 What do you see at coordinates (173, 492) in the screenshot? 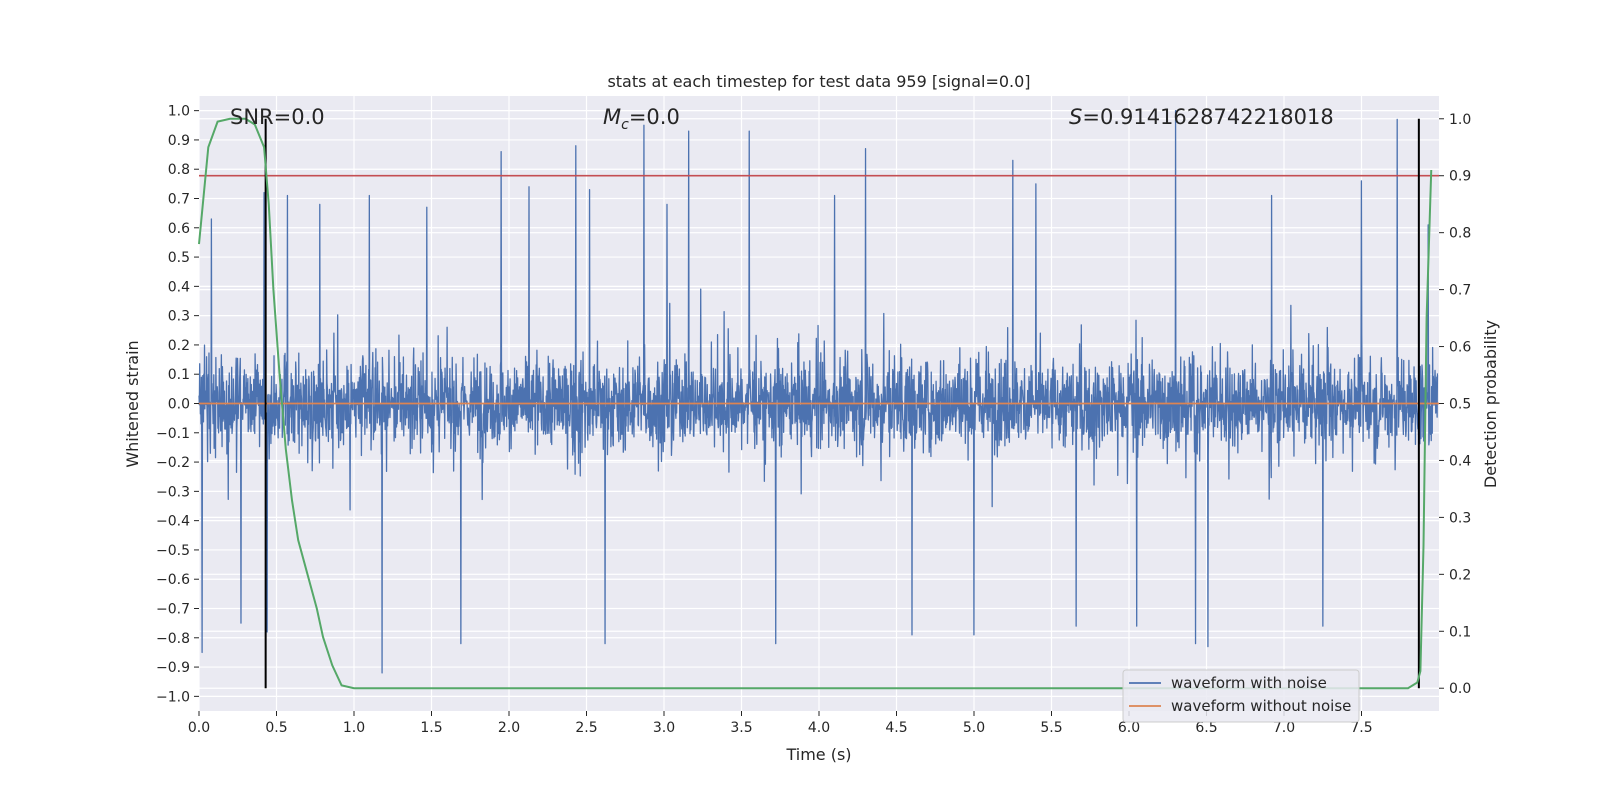
I see `y-tick-label: −0.3` at bounding box center [173, 492].